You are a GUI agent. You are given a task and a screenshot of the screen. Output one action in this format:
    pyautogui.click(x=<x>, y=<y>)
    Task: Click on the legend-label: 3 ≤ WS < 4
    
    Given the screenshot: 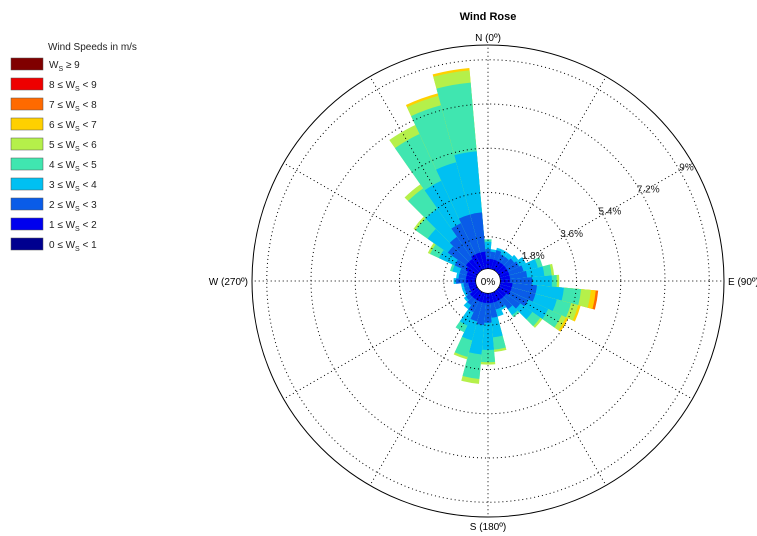 What is the action you would take?
    pyautogui.click(x=73, y=186)
    